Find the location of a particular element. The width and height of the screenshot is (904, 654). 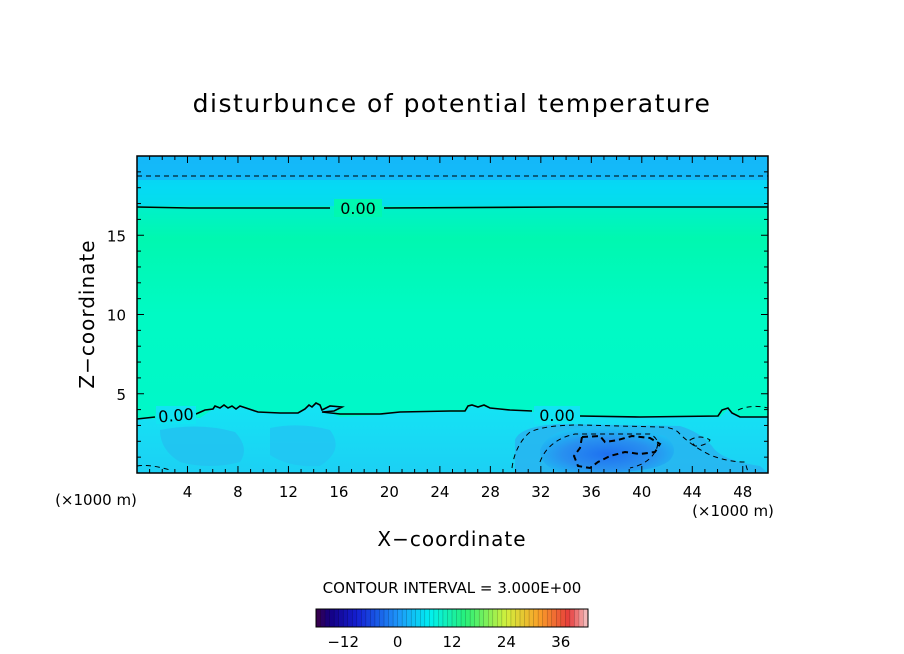

y-axis-title: Z−coordinate is located at coordinates (87, 313).